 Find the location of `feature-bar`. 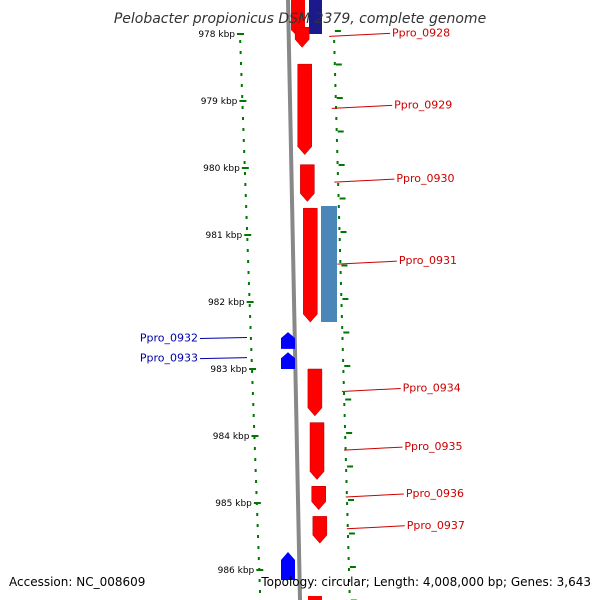

feature-bar is located at coordinates (329, 264).